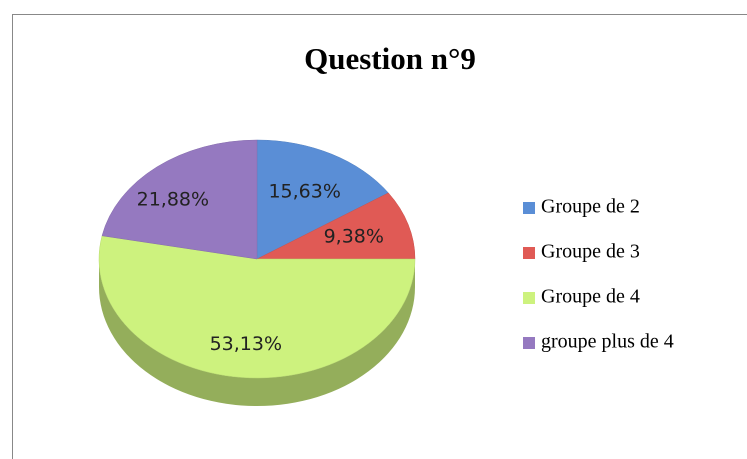  I want to click on legend-label: Groupe de 2, so click(590, 207).